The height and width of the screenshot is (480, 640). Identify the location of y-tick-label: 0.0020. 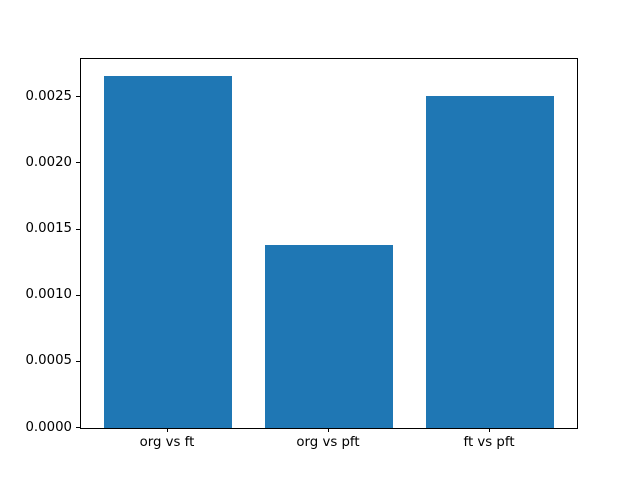
(48, 162).